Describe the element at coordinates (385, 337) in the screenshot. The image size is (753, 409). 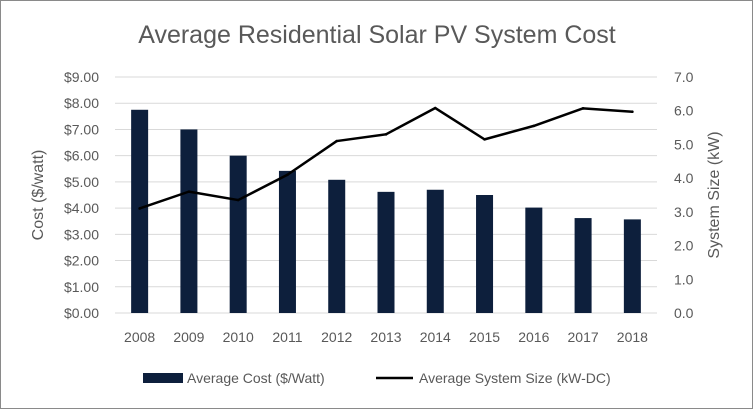
I see `x-tick-label: 2013` at that location.